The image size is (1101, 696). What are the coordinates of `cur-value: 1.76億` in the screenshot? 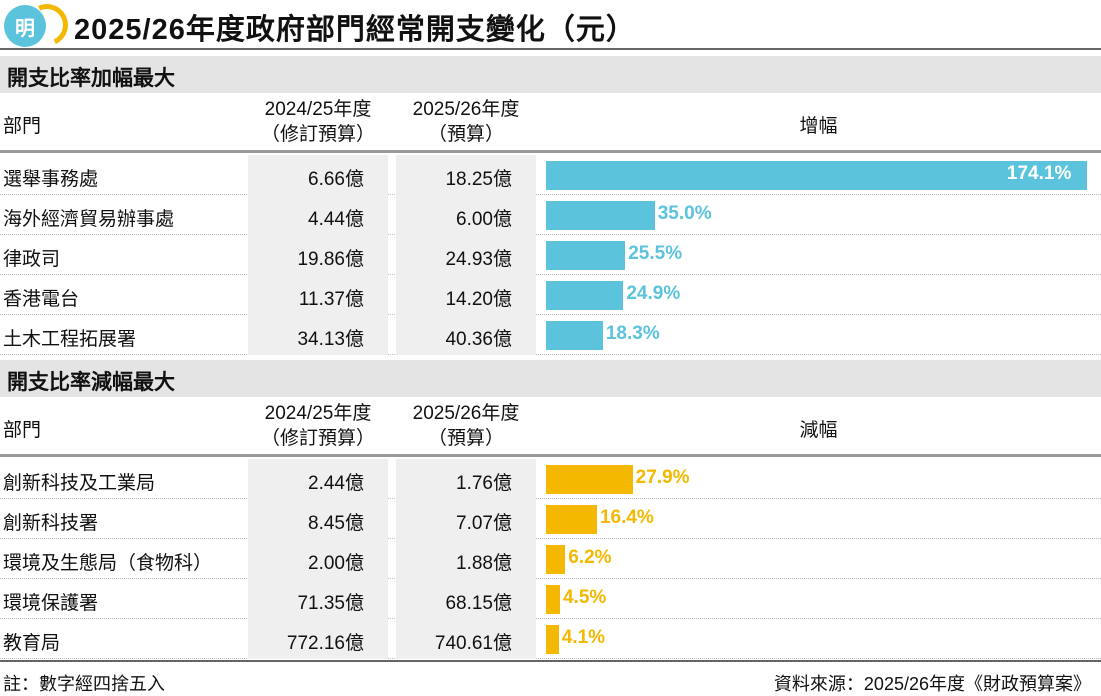 It's located at (466, 479).